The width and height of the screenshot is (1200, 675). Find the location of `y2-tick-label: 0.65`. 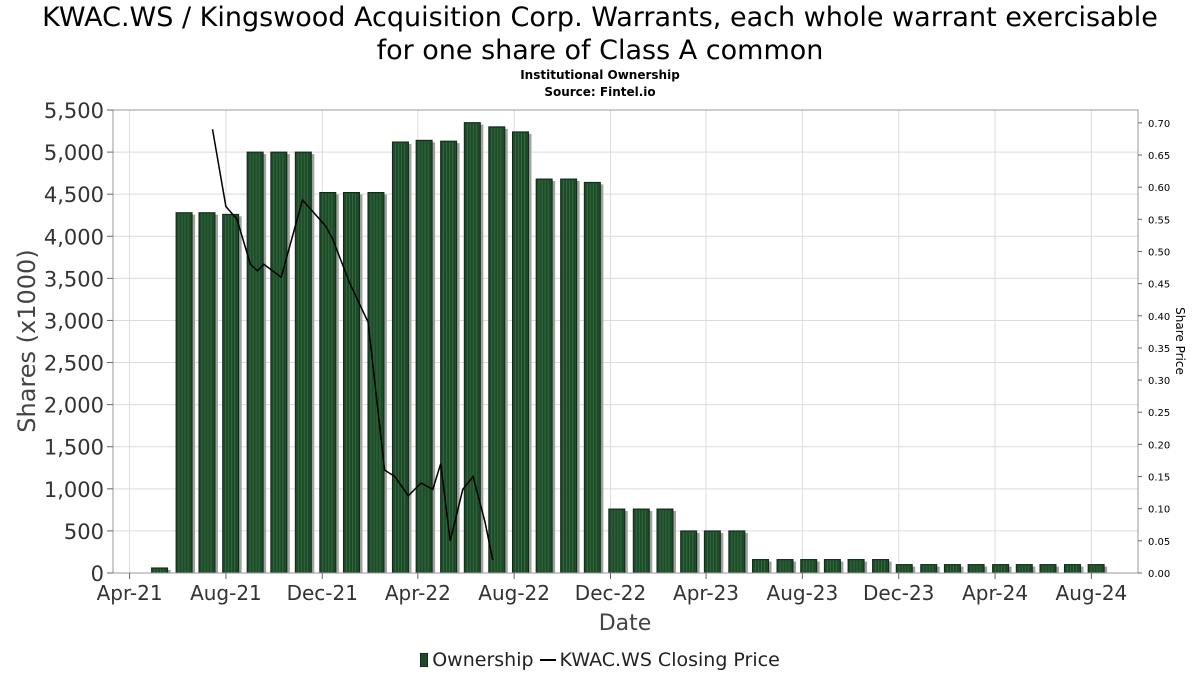

y2-tick-label: 0.65 is located at coordinates (1159, 156).